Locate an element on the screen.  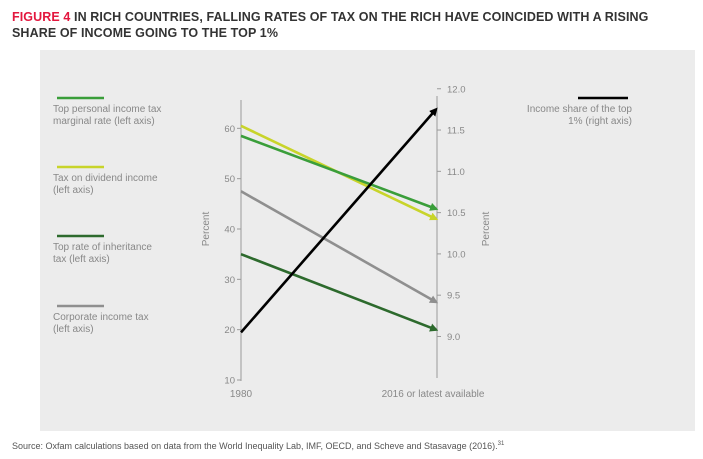
source-footnote: 31 is located at coordinates (501, 444).